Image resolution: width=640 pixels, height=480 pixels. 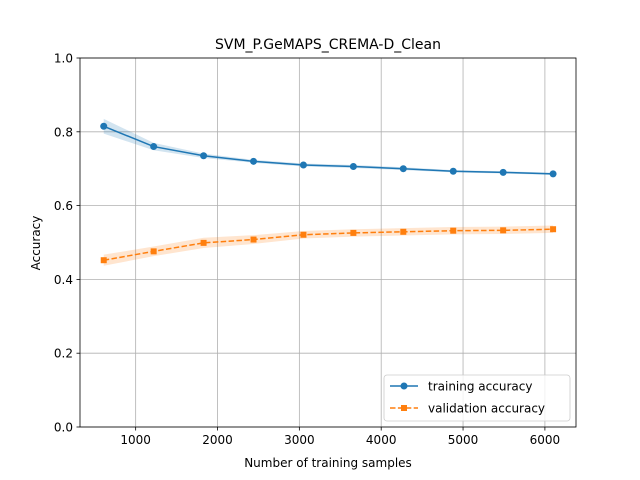 I want to click on x-tick-label: 3000, so click(x=299, y=440).